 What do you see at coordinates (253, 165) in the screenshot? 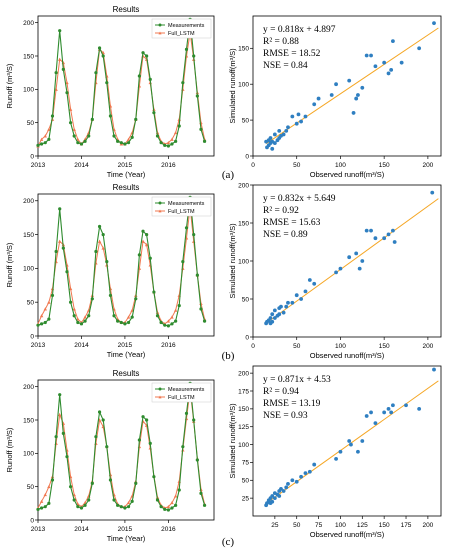
I see `scatter-chart-xtick-label: 0` at bounding box center [253, 165].